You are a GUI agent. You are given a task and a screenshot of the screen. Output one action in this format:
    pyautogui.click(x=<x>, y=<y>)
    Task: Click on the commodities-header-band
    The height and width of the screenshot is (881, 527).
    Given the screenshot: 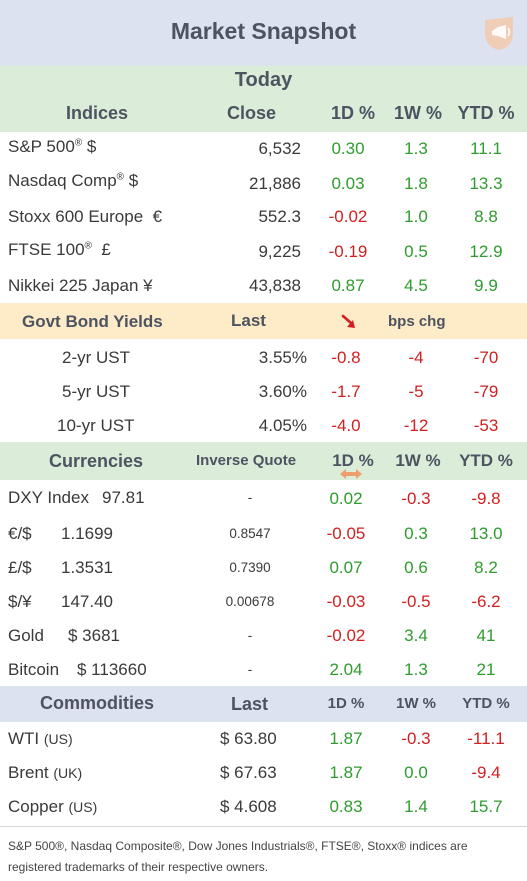 What is the action you would take?
    pyautogui.click(x=263, y=704)
    